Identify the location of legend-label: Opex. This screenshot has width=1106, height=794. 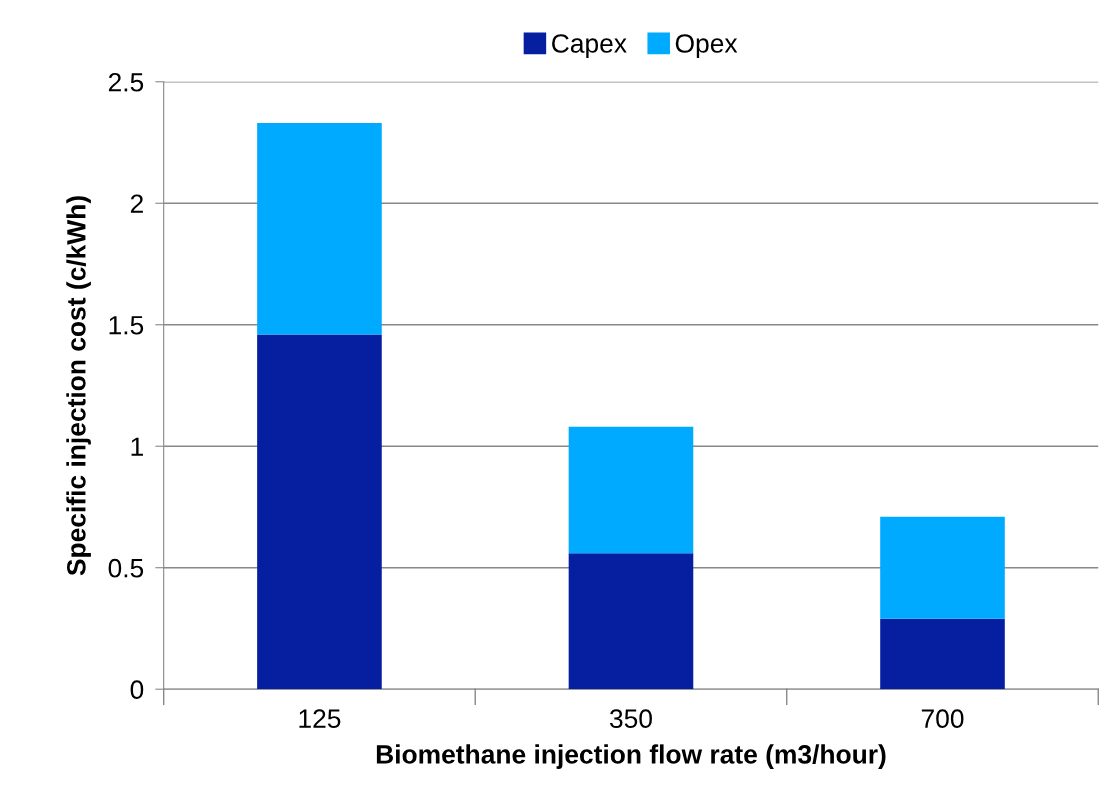
(706, 46).